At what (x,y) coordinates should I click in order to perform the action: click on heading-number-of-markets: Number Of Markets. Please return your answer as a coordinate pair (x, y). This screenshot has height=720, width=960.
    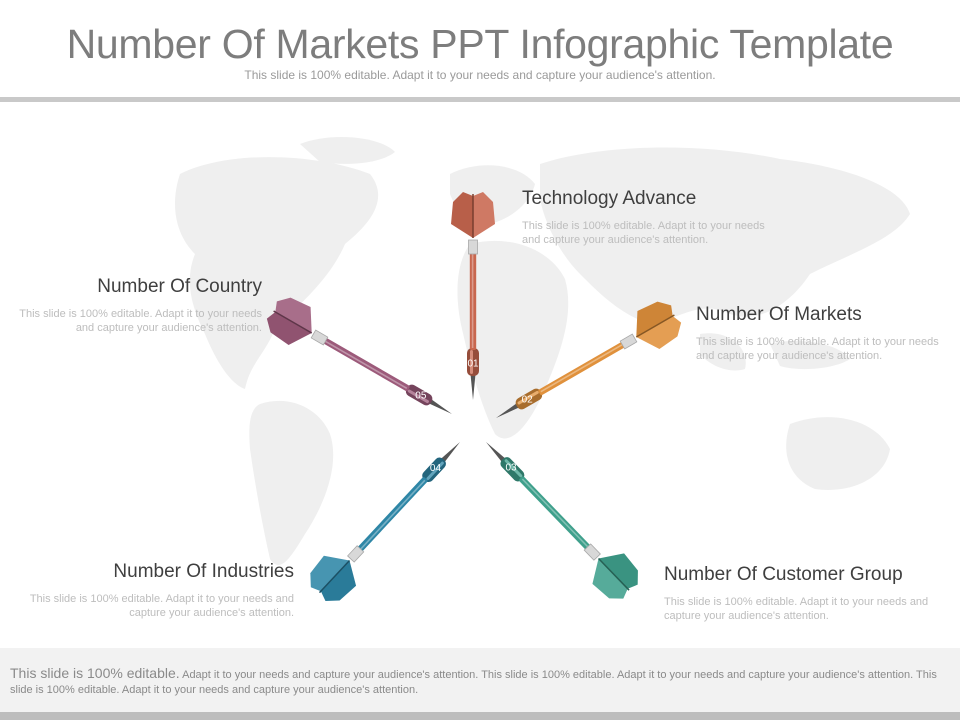
    Looking at the image, I should click on (779, 314).